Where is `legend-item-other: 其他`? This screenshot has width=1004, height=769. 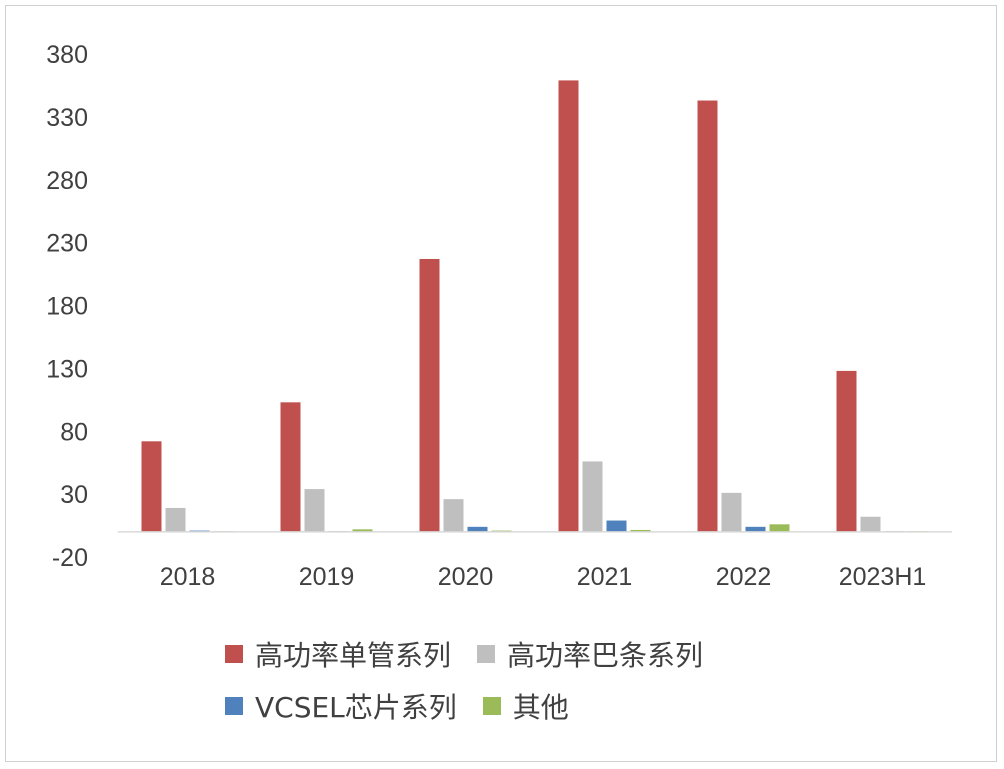 legend-item-other: 其他 is located at coordinates (525, 706).